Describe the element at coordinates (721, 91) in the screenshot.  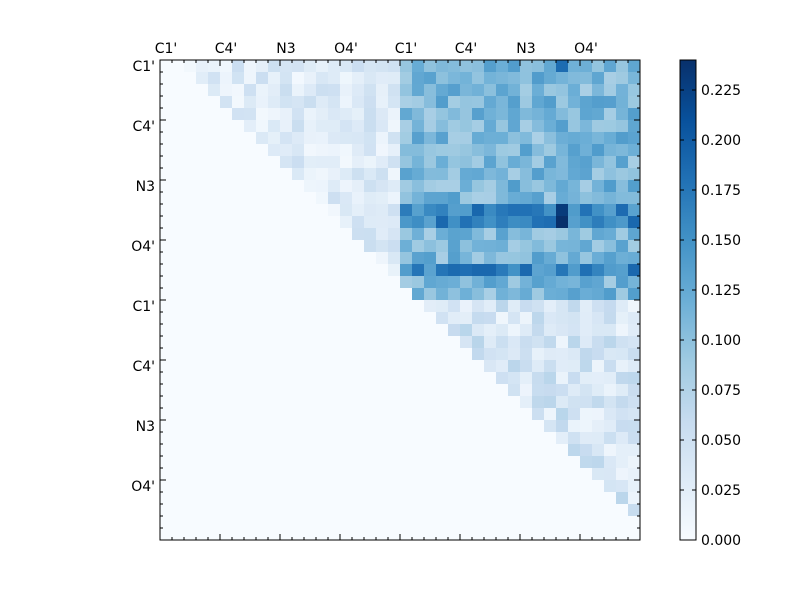
I see `colorbar-tick-label: 0.225` at that location.